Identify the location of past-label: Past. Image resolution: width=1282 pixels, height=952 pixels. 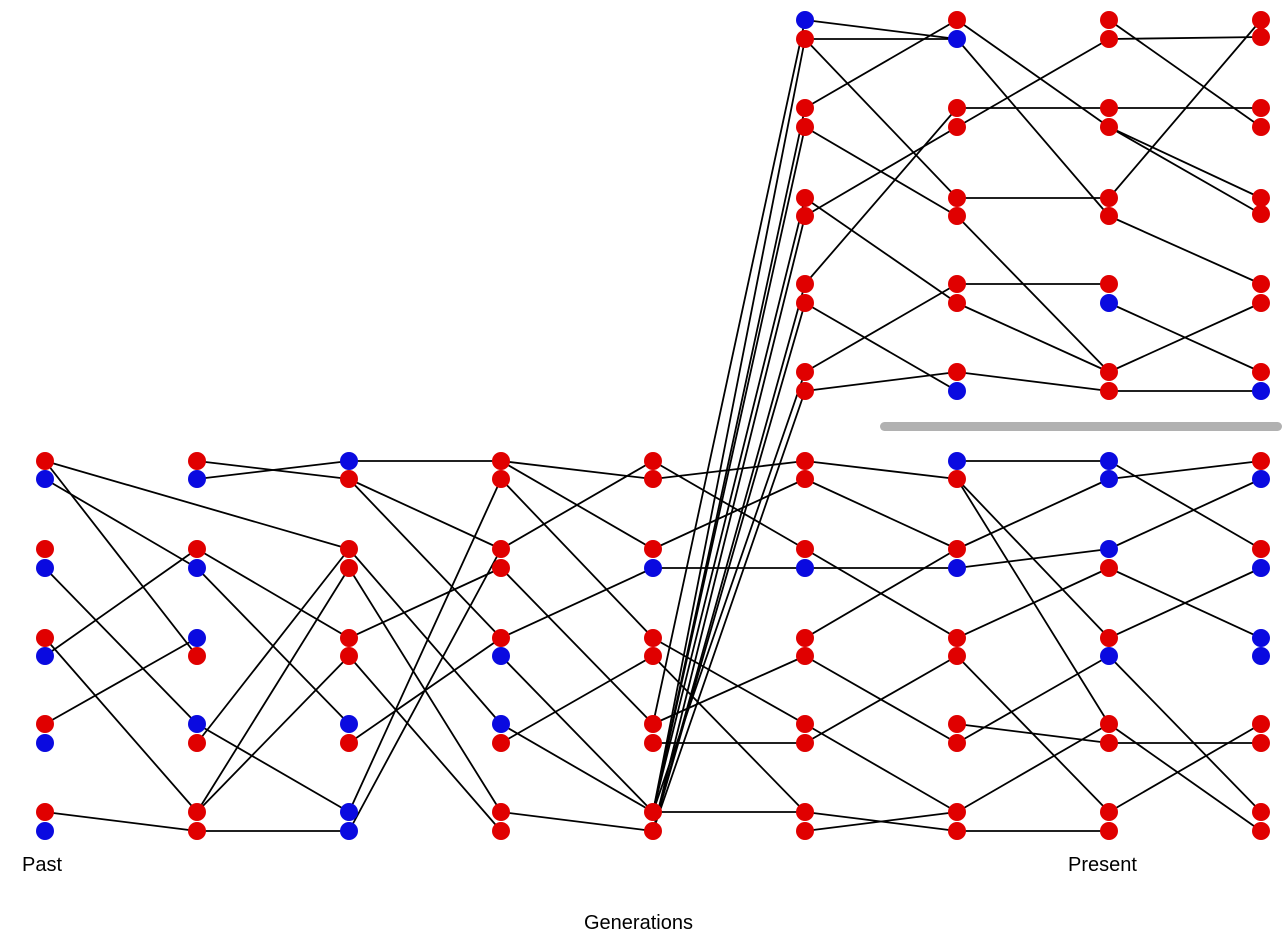
(42, 865).